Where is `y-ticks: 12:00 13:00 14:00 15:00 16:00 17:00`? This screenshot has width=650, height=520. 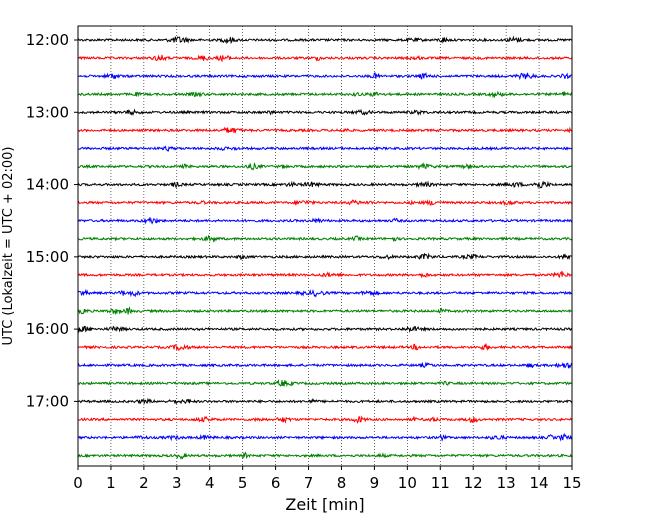
y-ticks: 12:00 13:00 14:00 15:00 16:00 17:00 is located at coordinates (52, 220).